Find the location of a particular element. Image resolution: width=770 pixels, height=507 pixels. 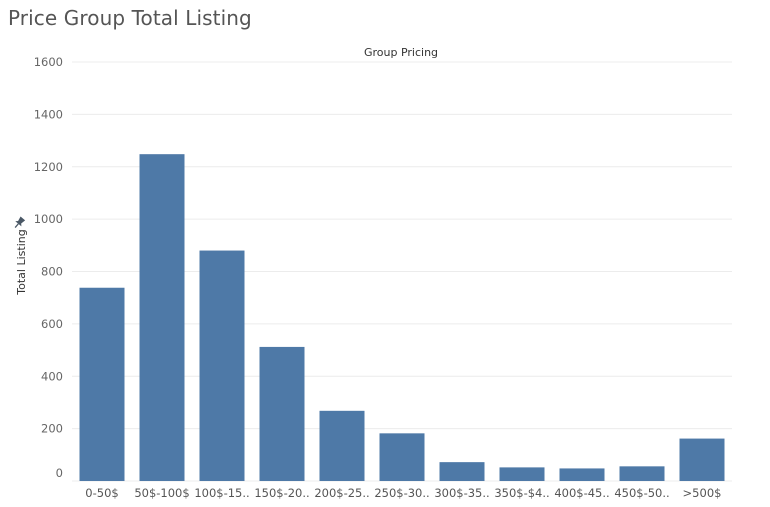

y-tick-label: 800 is located at coordinates (52, 272).